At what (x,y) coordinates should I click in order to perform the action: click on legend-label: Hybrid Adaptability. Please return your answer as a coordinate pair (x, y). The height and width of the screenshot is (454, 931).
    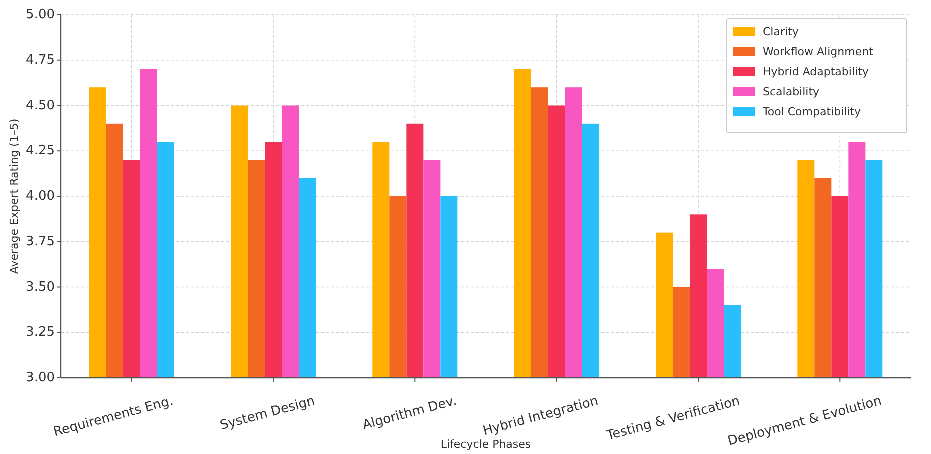
    Looking at the image, I should click on (816, 72).